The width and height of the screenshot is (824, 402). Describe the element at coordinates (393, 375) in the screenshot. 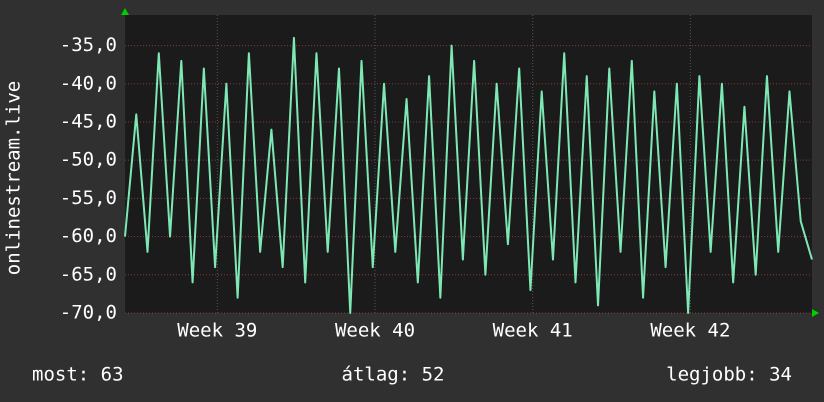

I see `stat-average: átlag: 52` at that location.